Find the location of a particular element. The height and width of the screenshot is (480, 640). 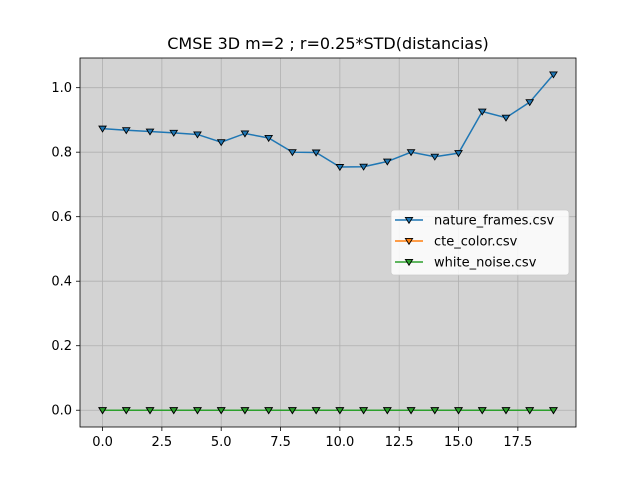

legend-item: nature_frames.csv is located at coordinates (474, 221).